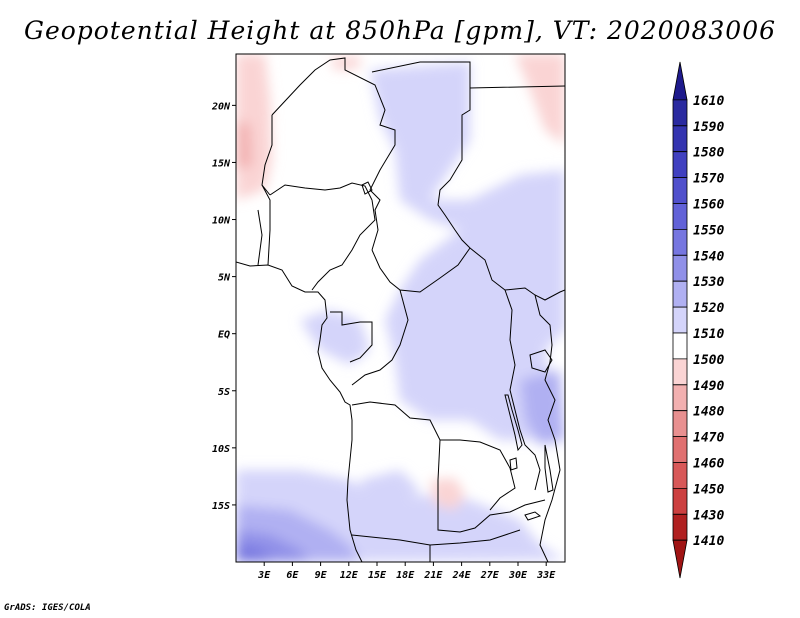 The width and height of the screenshot is (800, 618). What do you see at coordinates (224, 392) in the screenshot?
I see `y-tick-label: 5S` at bounding box center [224, 392].